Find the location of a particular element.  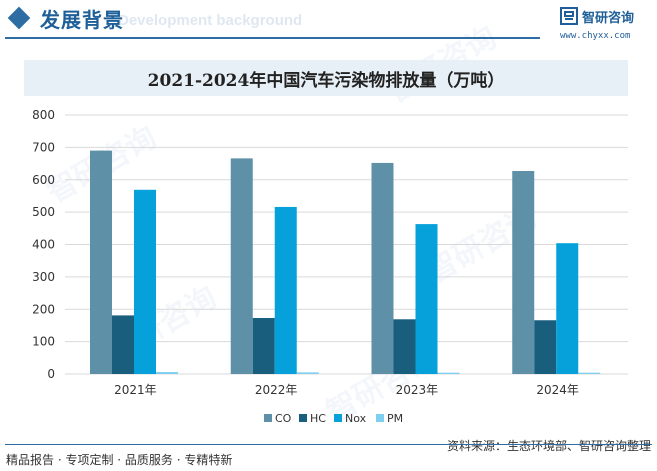

legend-label: PM is located at coordinates (395, 418).